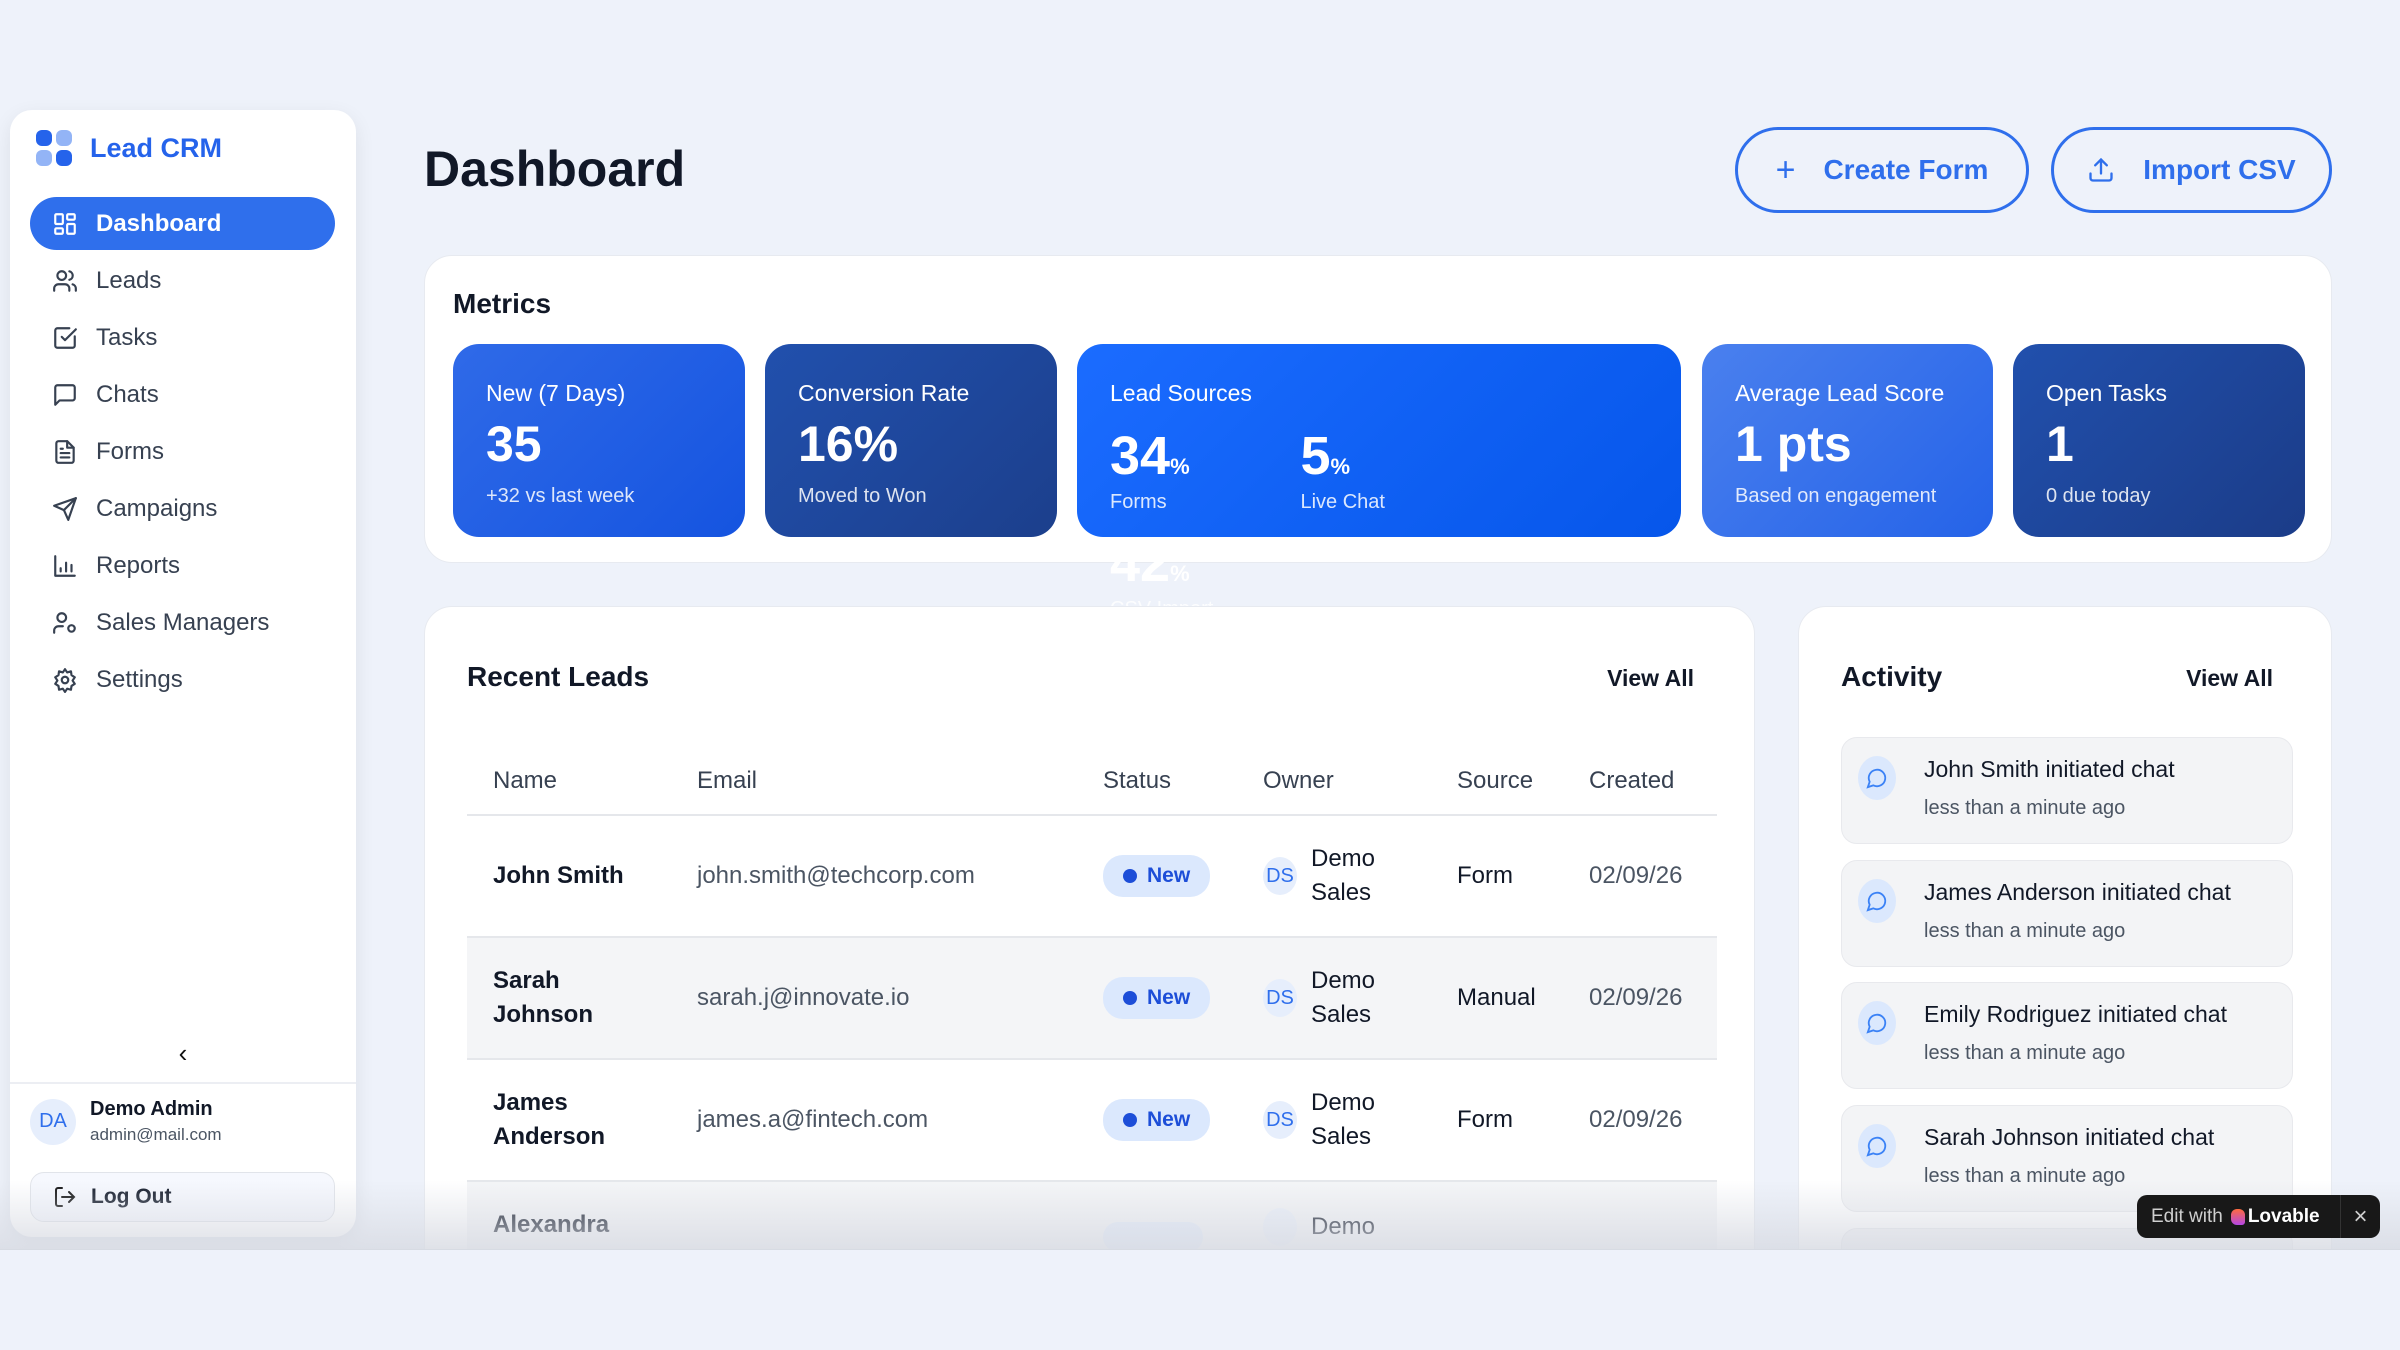  I want to click on metric-value: 35, so click(514, 444).